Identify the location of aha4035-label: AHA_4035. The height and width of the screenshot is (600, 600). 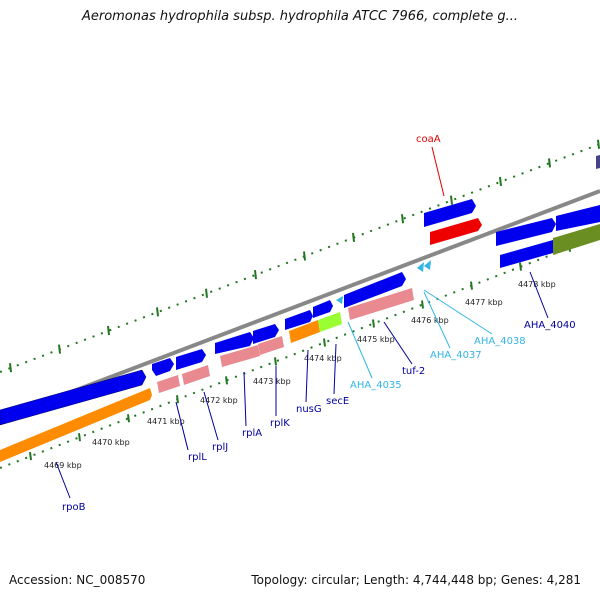
(376, 385).